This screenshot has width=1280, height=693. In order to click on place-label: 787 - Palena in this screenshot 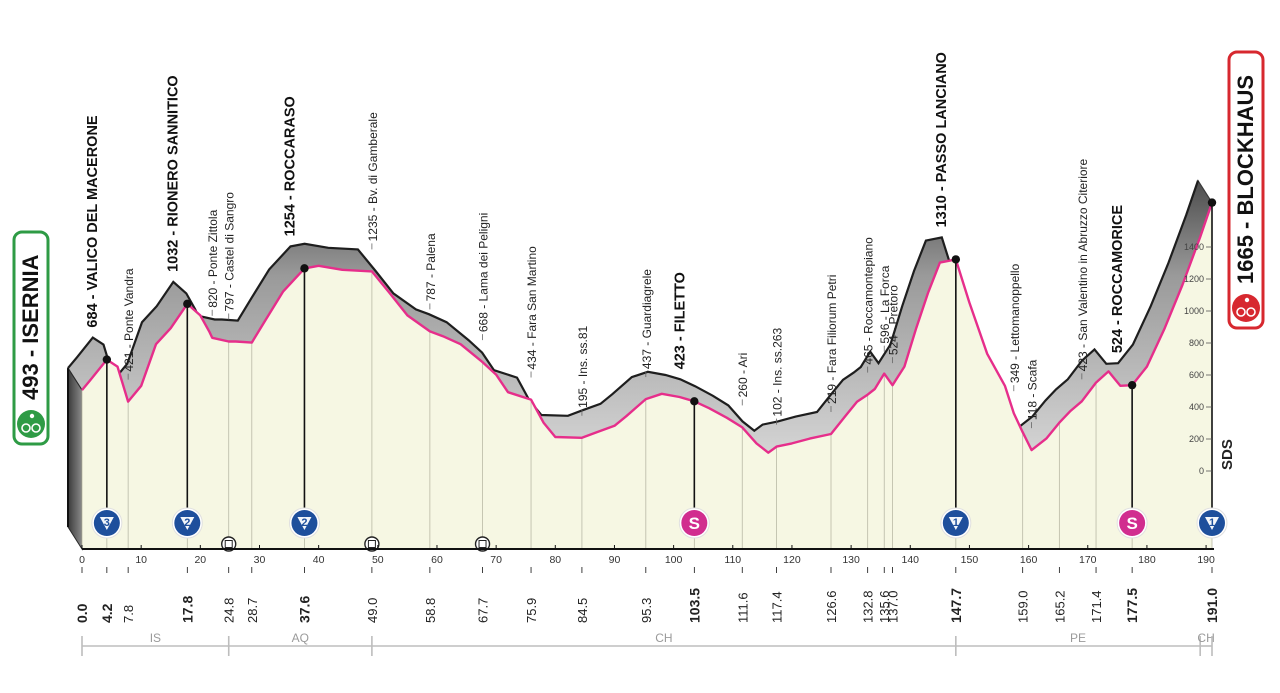, I will do `click(431, 267)`.